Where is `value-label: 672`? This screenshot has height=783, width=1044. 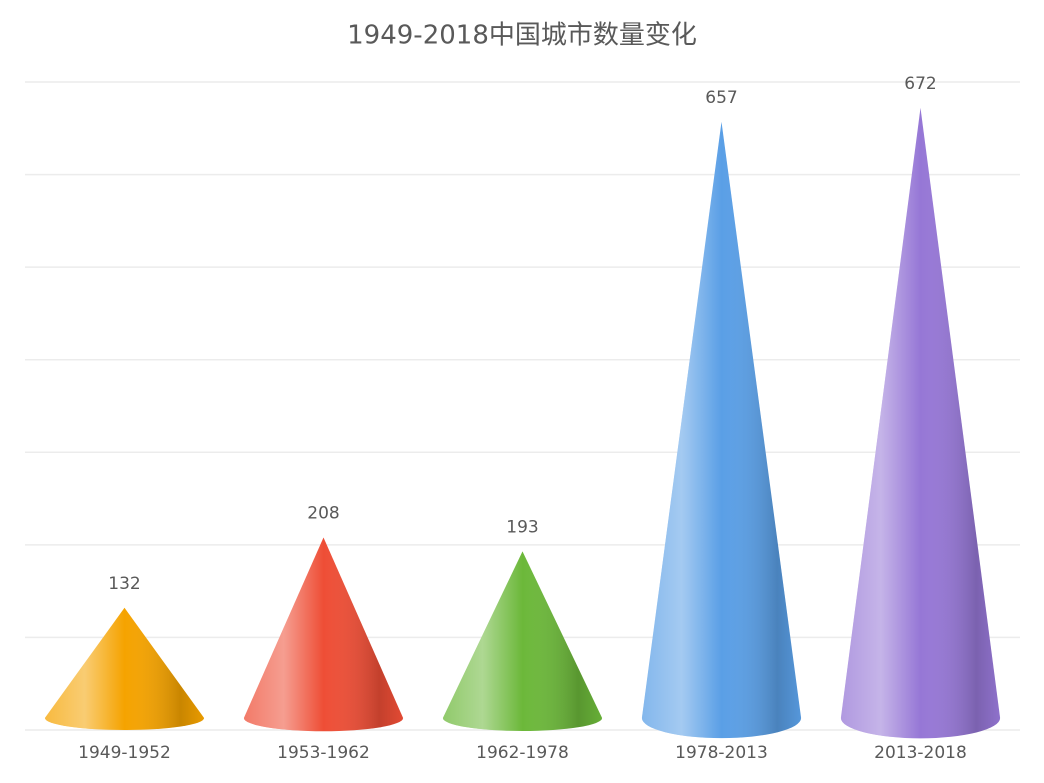
value-label: 672 is located at coordinates (920, 84).